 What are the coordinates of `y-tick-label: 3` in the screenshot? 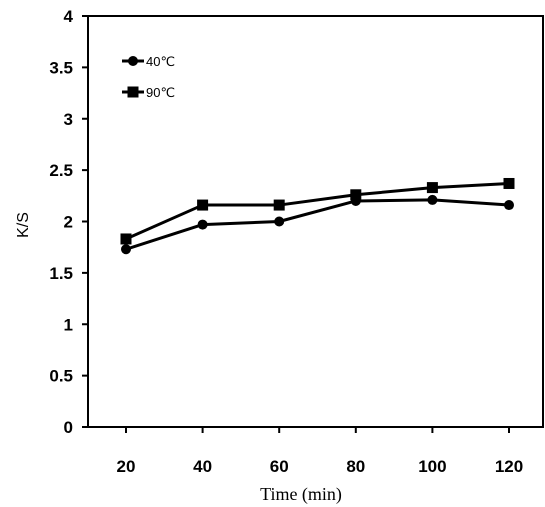 It's located at (68, 119).